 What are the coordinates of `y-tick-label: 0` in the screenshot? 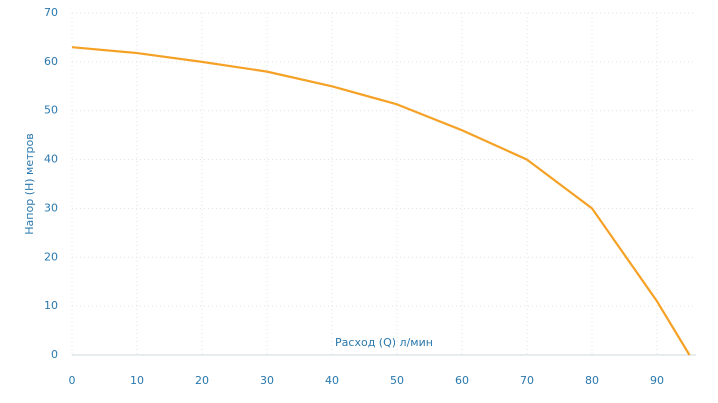 It's located at (54, 354).